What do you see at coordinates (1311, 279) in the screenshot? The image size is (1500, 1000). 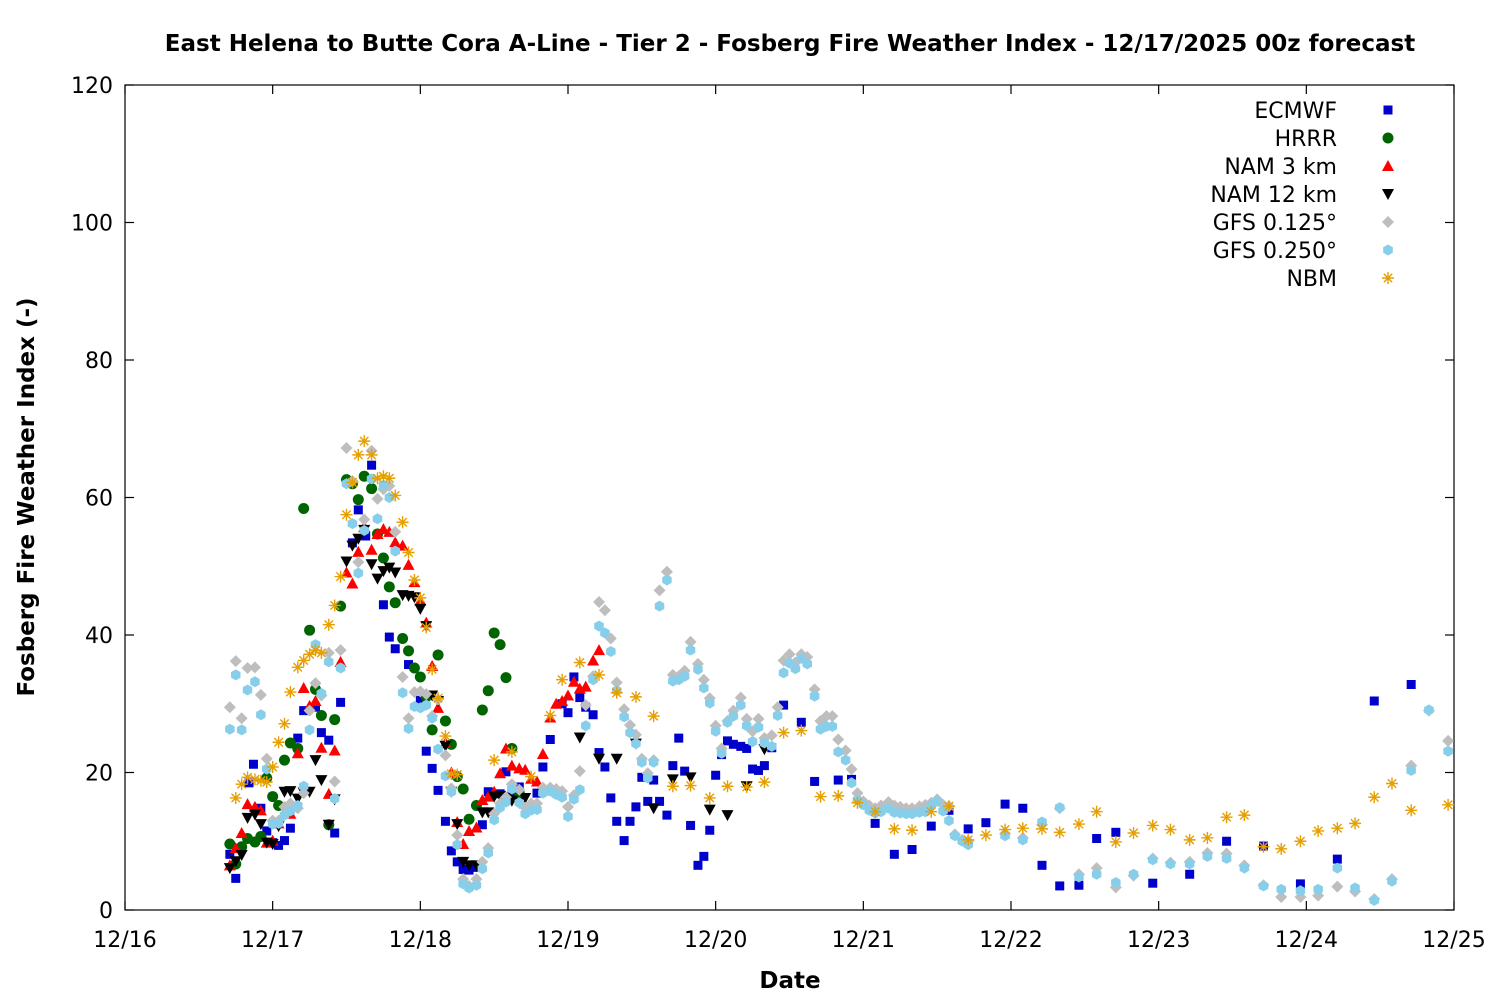 I see `legend-label-nbm: NBM` at bounding box center [1311, 279].